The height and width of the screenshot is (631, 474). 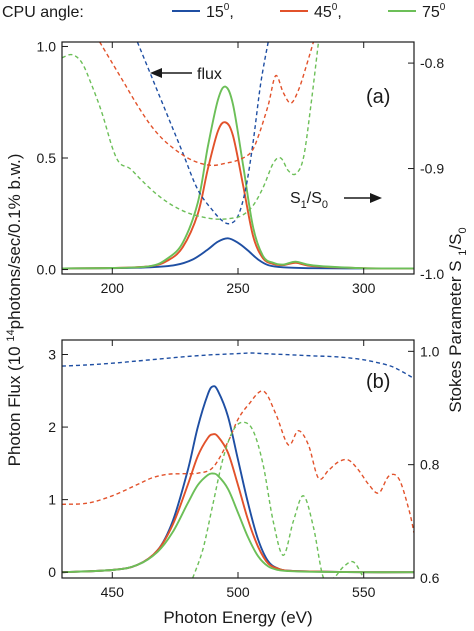 What do you see at coordinates (430, 351) in the screenshot?
I see `panel-b-ytick-right-label: 1.0` at bounding box center [430, 351].